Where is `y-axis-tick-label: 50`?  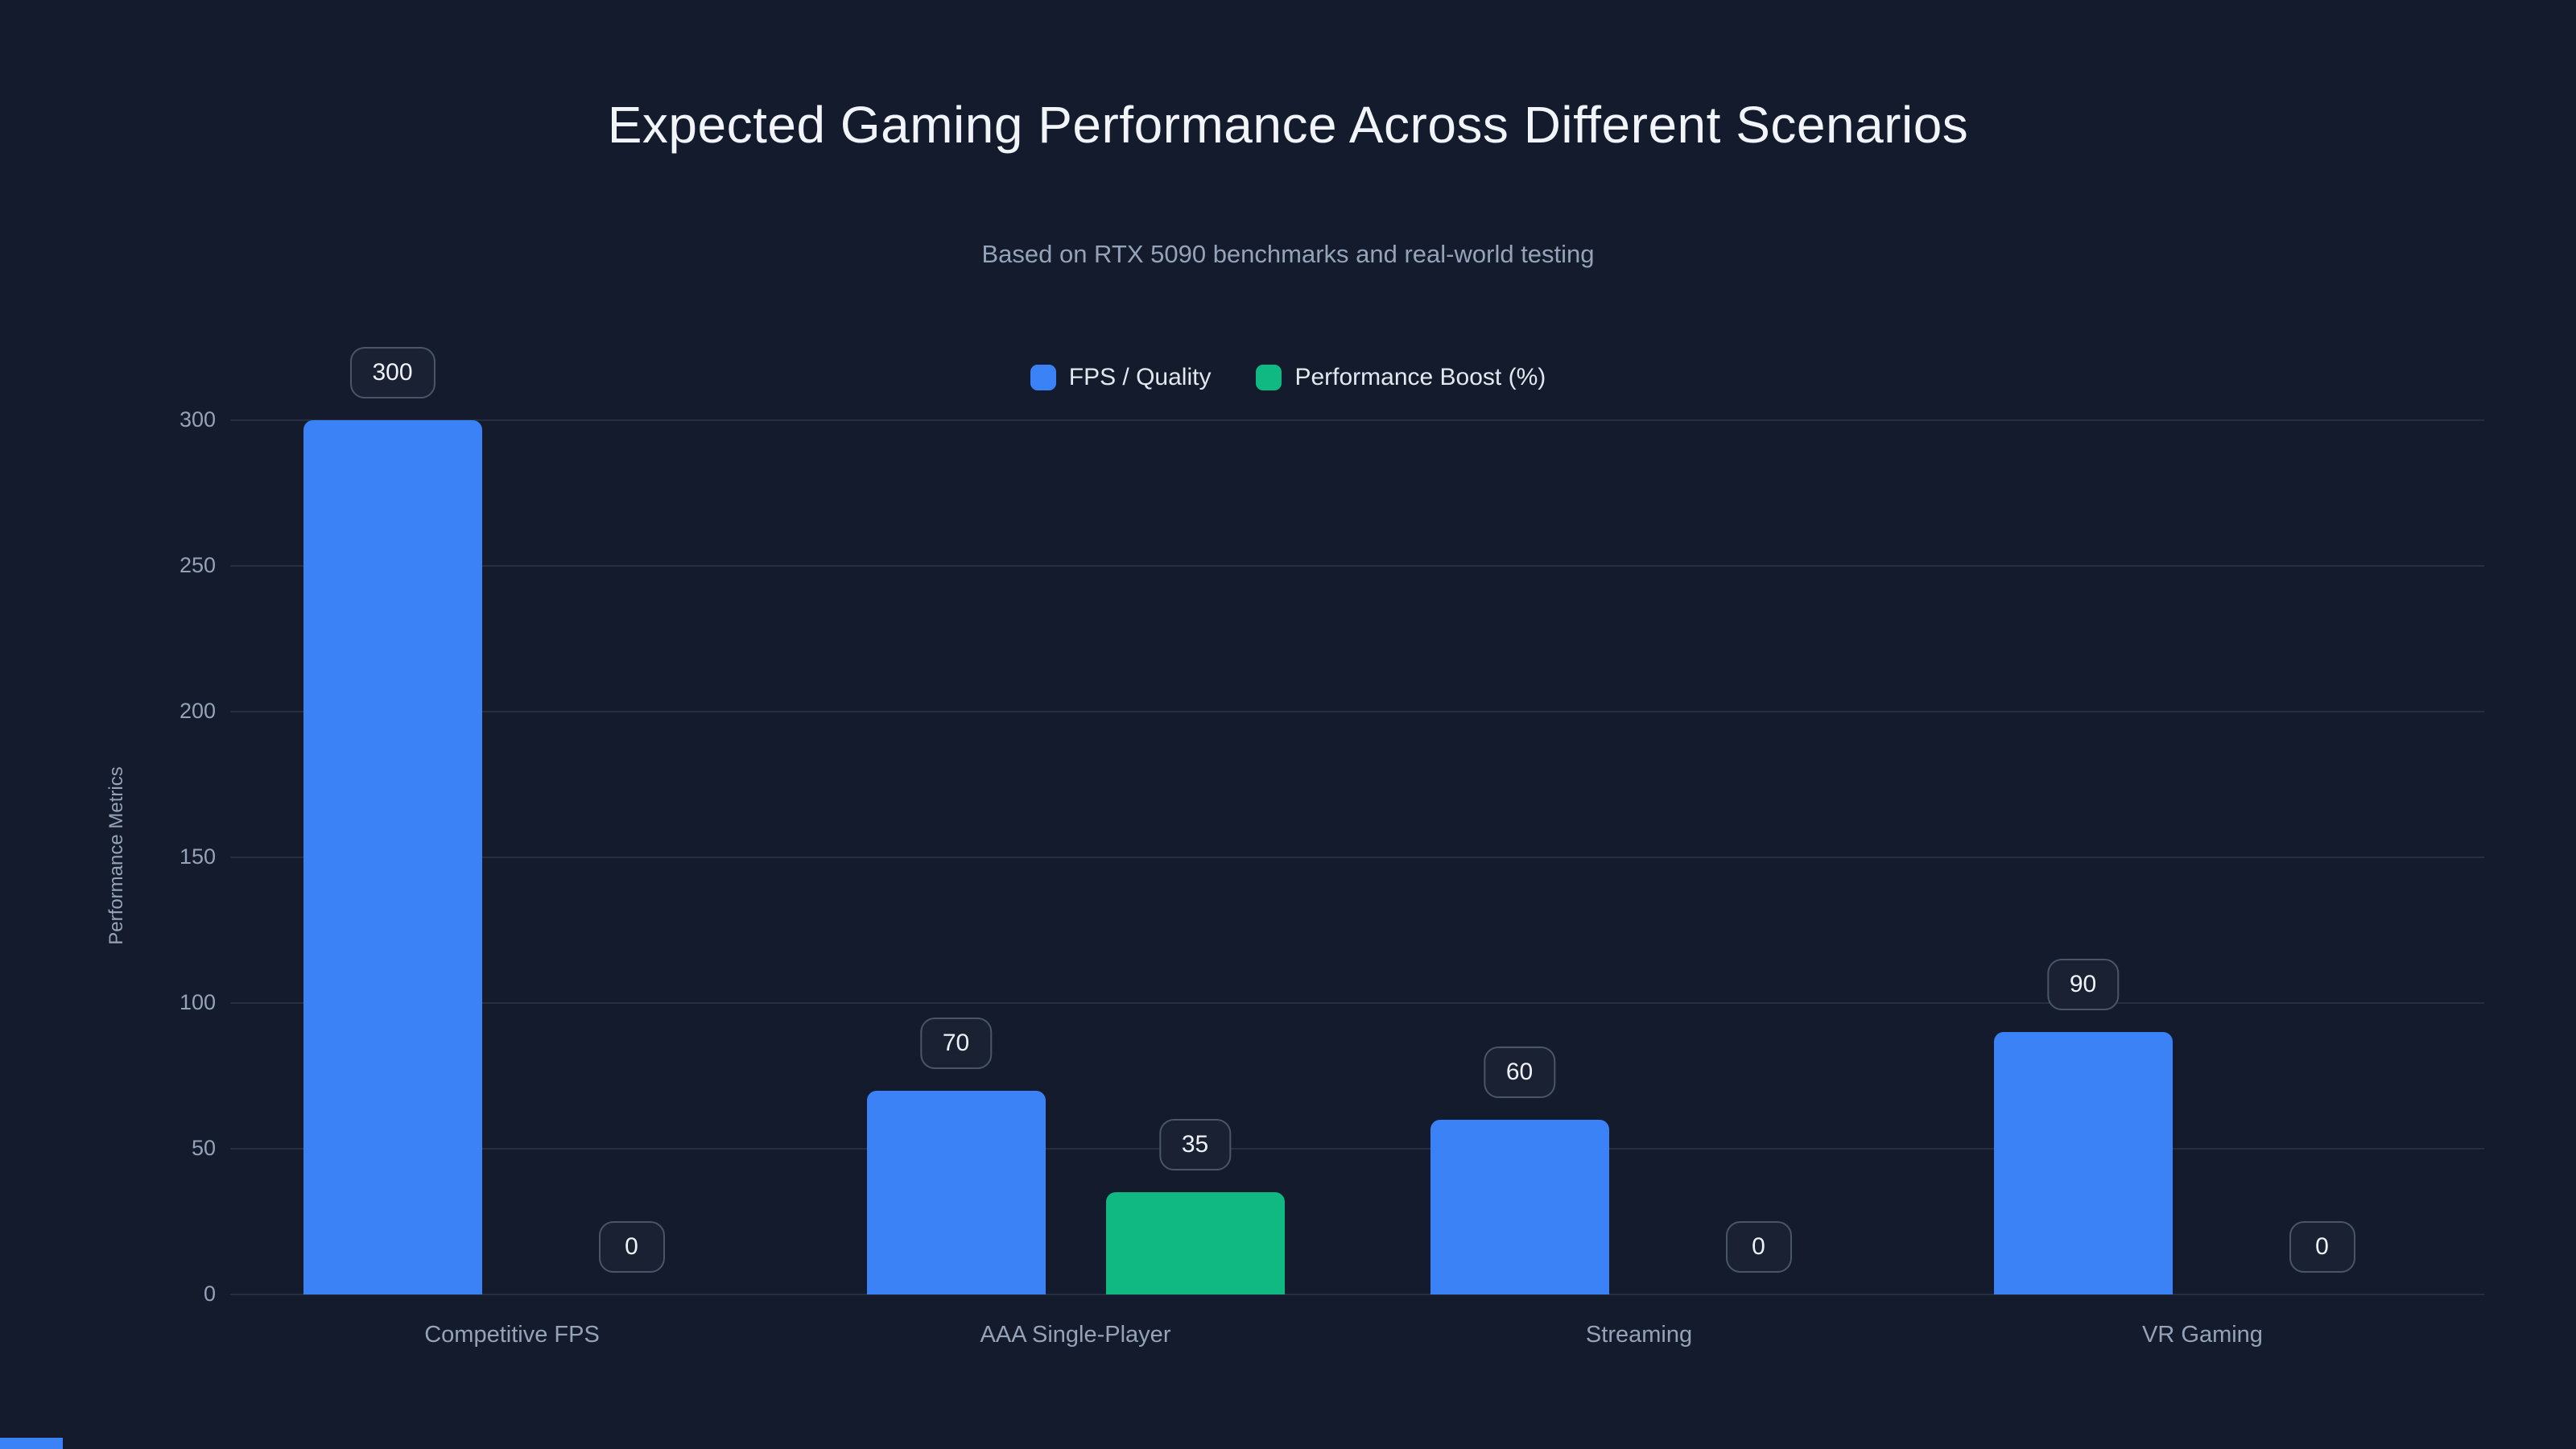
y-axis-tick-label: 50 is located at coordinates (203, 1148).